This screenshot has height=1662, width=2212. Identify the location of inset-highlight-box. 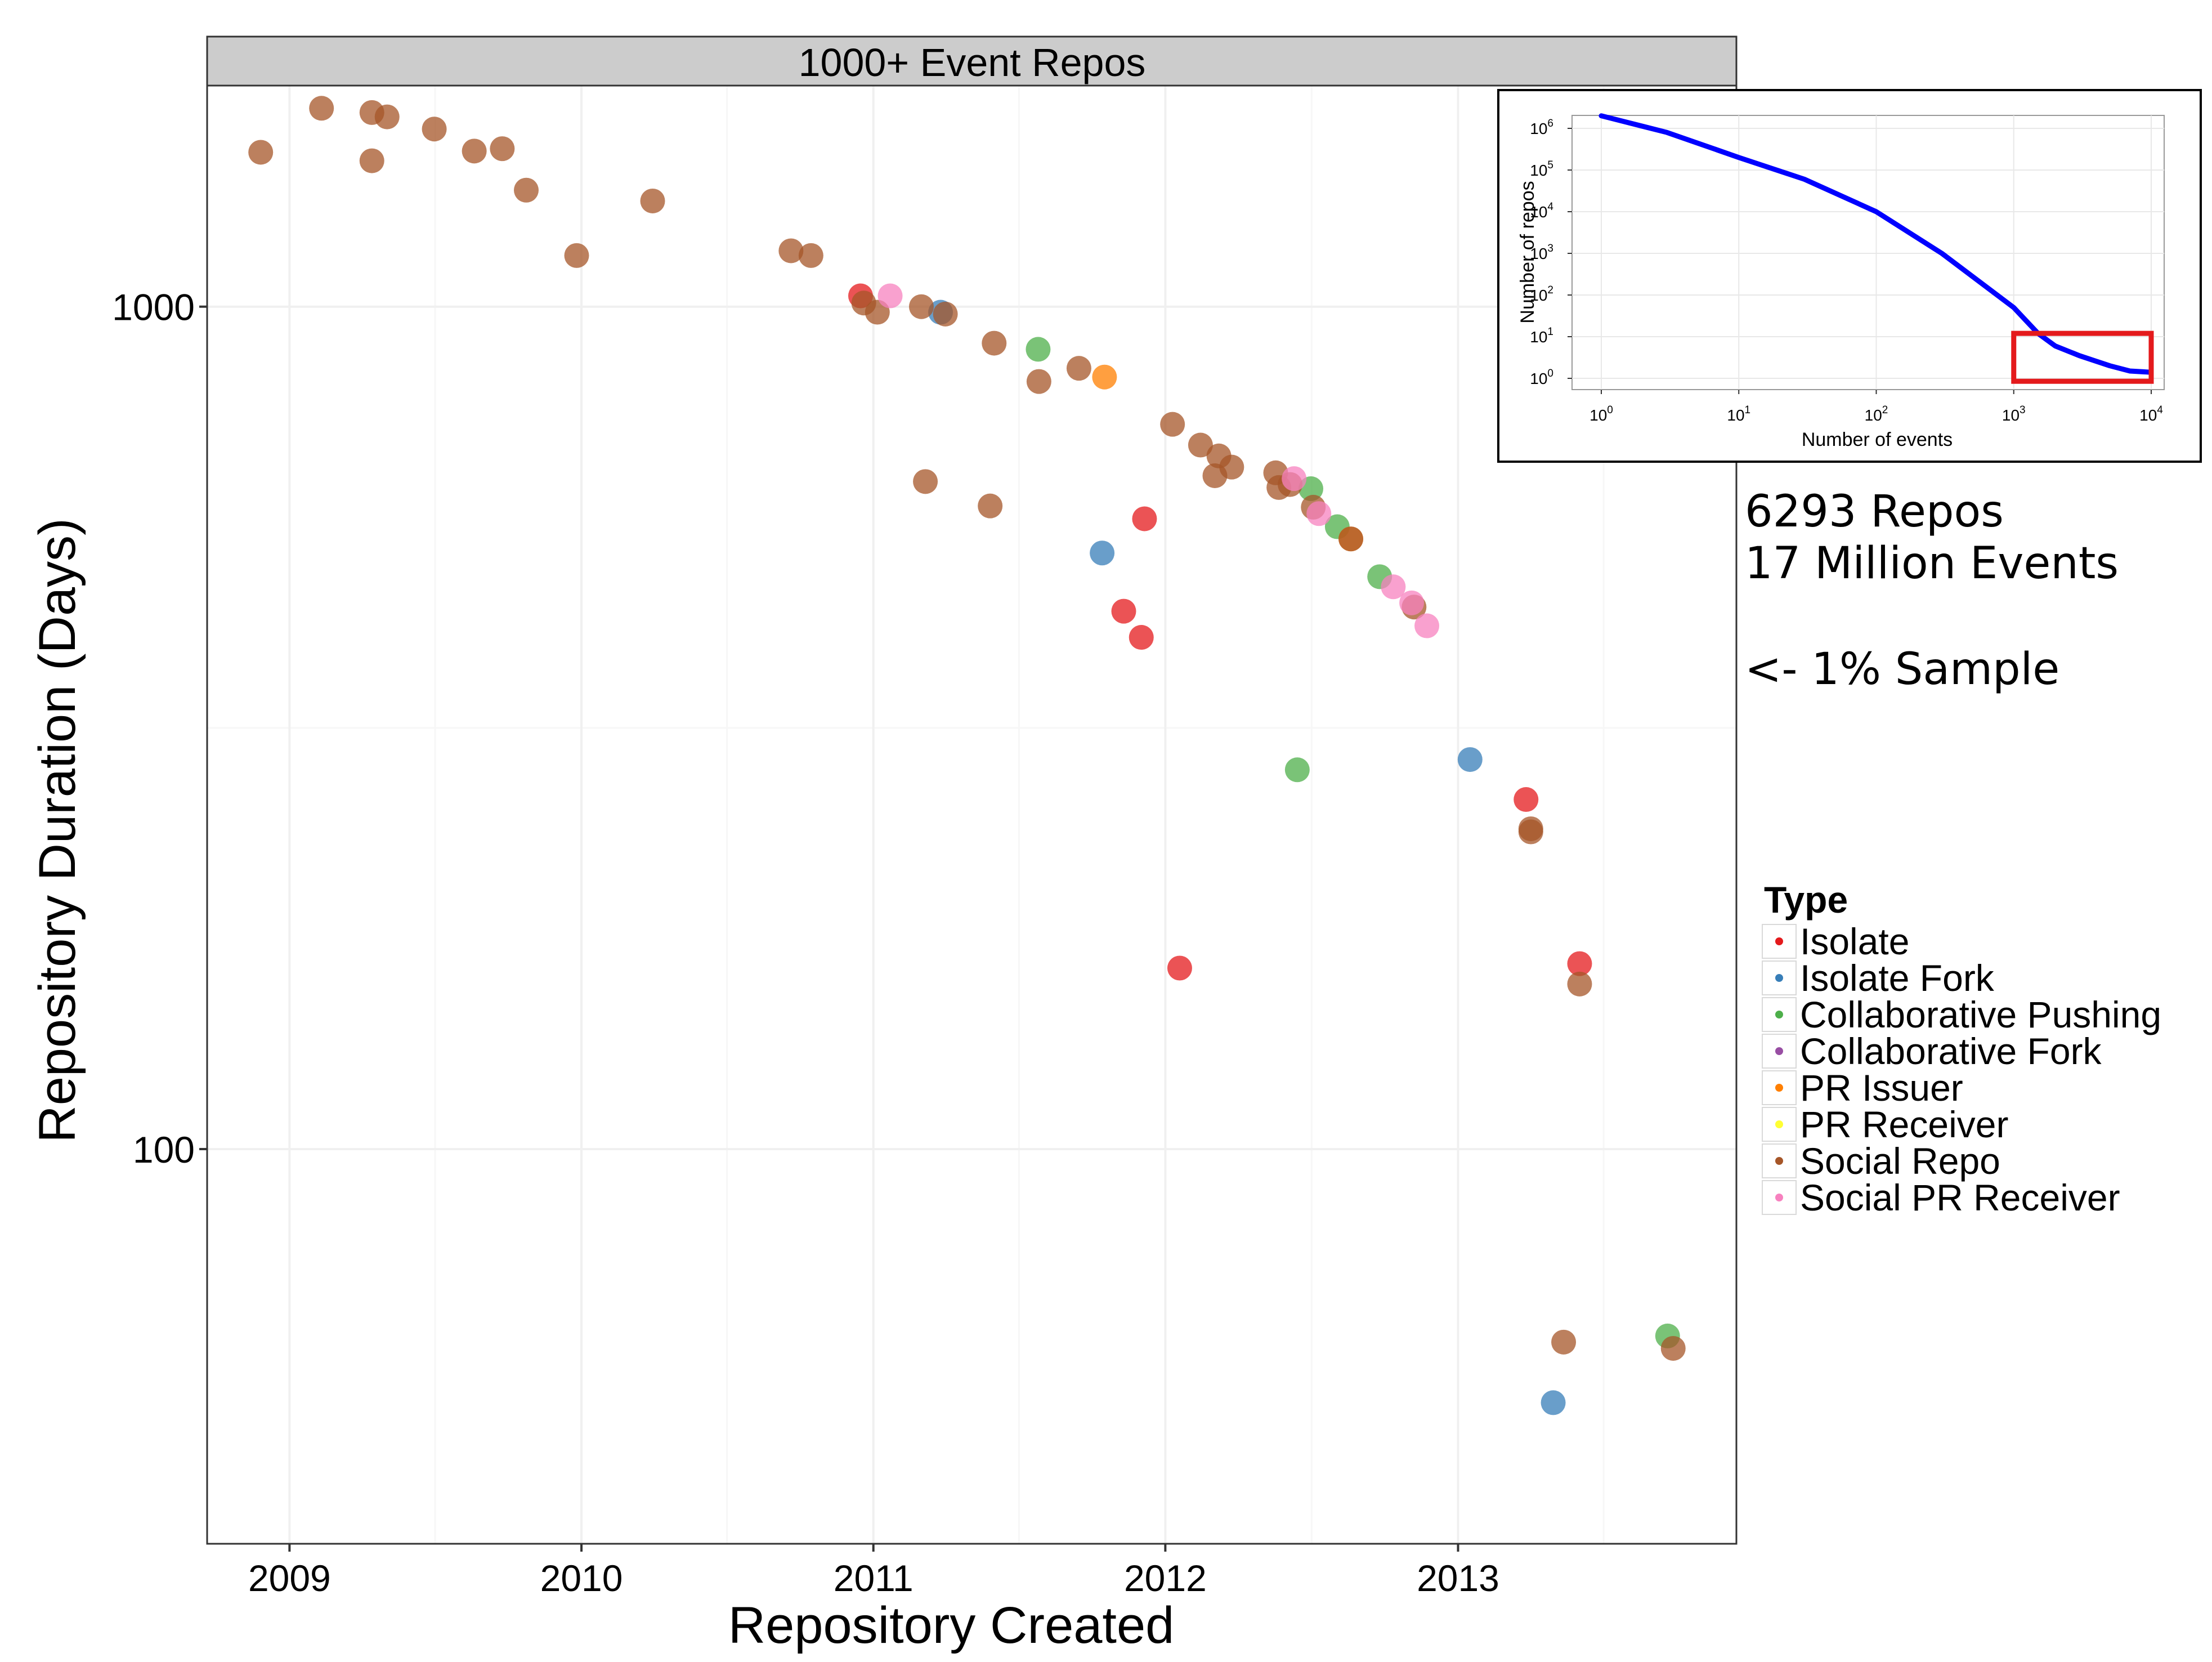
(2082, 357).